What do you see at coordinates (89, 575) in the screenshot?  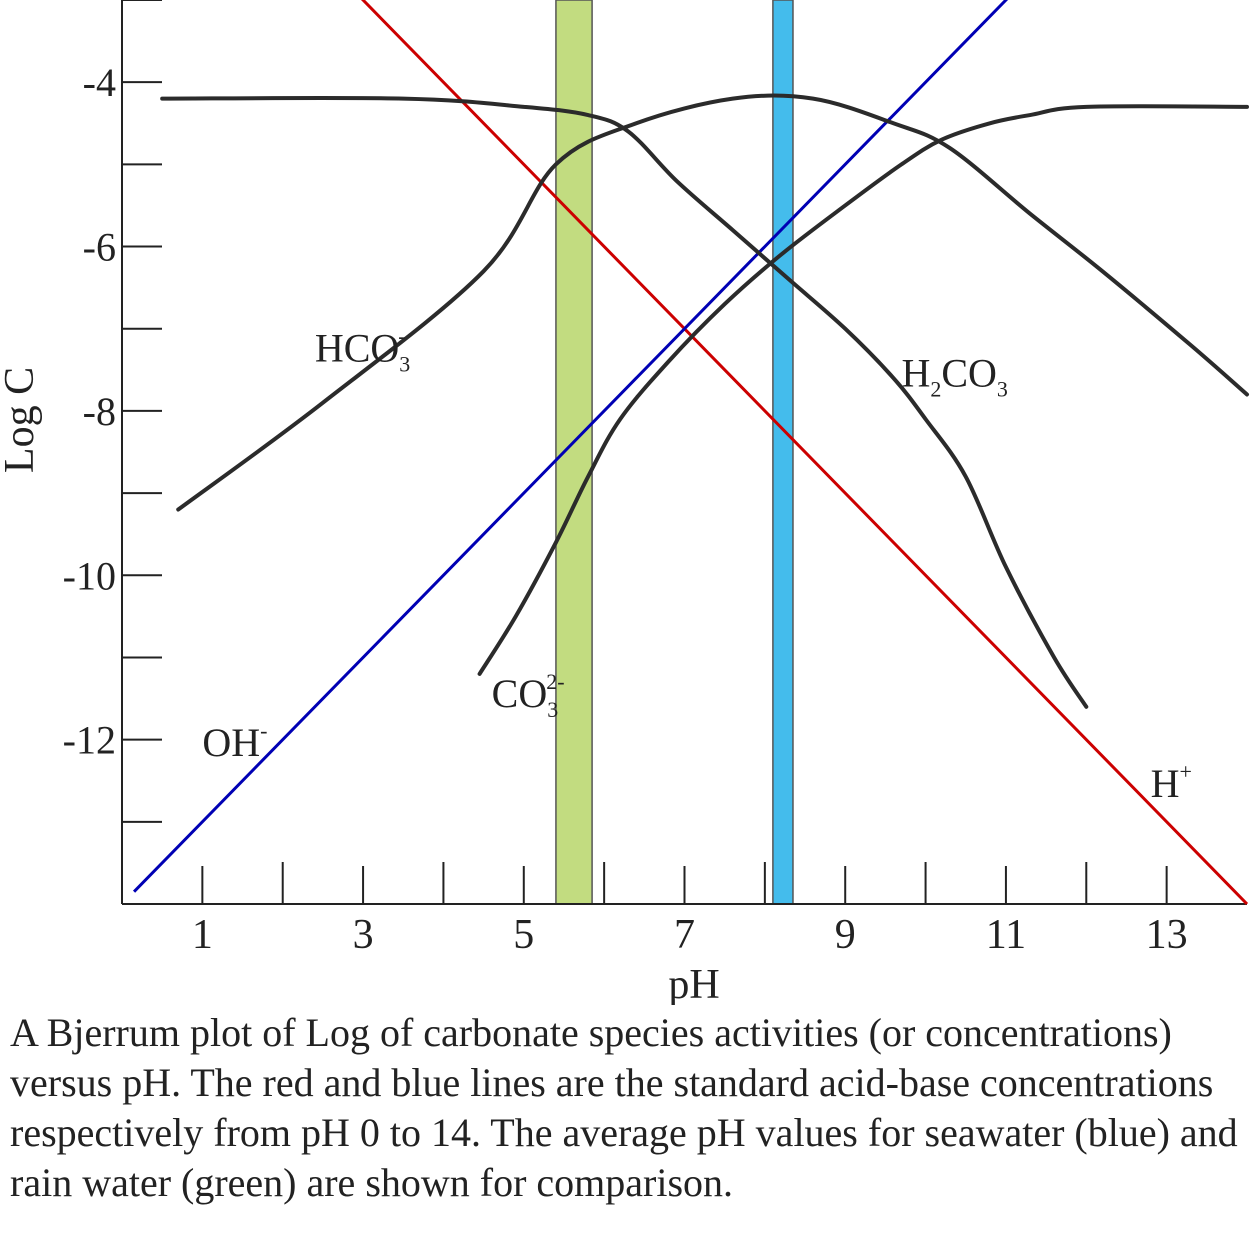 I see `y-tick-label: -10` at bounding box center [89, 575].